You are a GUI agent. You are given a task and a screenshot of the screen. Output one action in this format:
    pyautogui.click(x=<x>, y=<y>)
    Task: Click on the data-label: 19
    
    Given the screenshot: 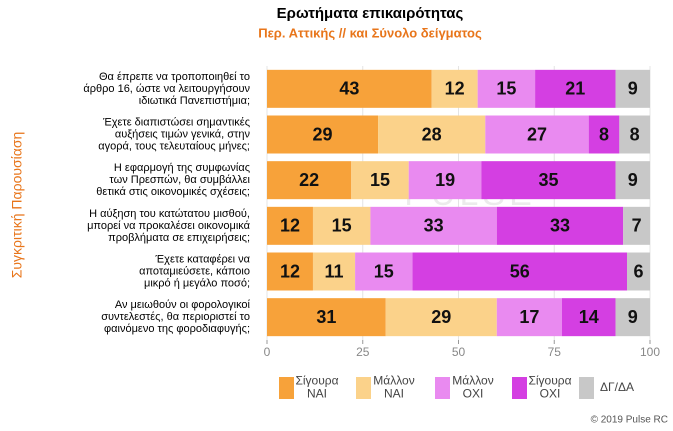 What is the action you would take?
    pyautogui.click(x=445, y=180)
    